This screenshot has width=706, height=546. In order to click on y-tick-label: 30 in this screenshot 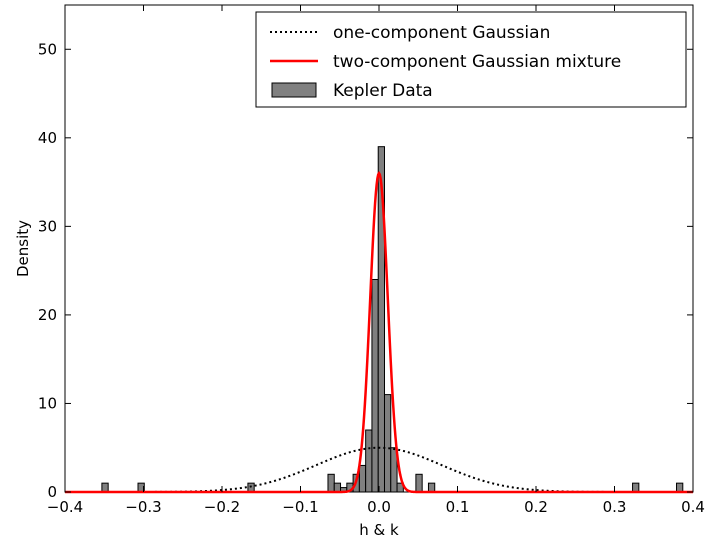, I will do `click(47, 226)`.